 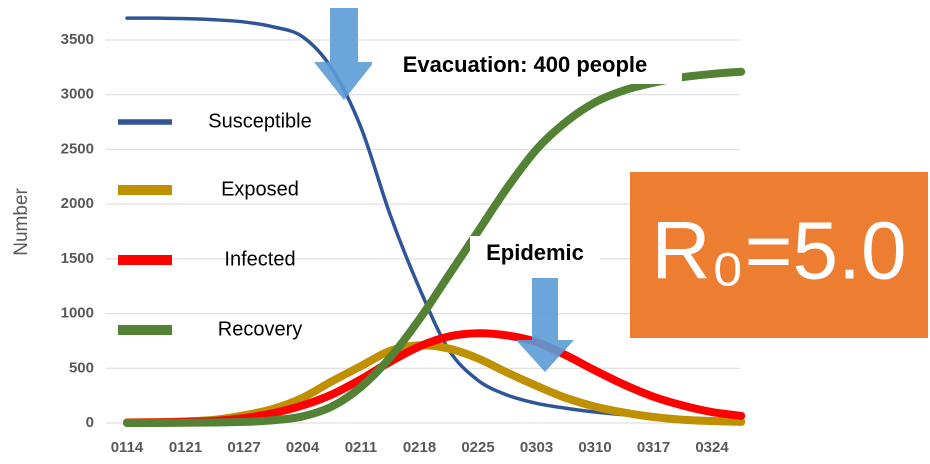 What do you see at coordinates (243, 447) in the screenshot?
I see `x-tick-label: 0127` at bounding box center [243, 447].